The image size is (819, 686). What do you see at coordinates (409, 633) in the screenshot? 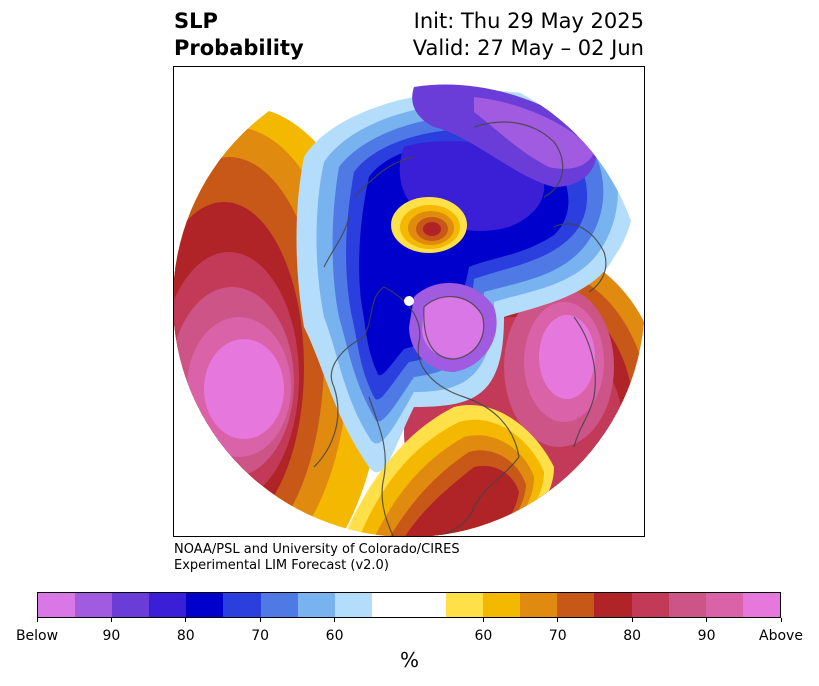
I see `colorbar-ticks: Below 90 80 70 60 60 70 80 90 Above` at bounding box center [409, 633].